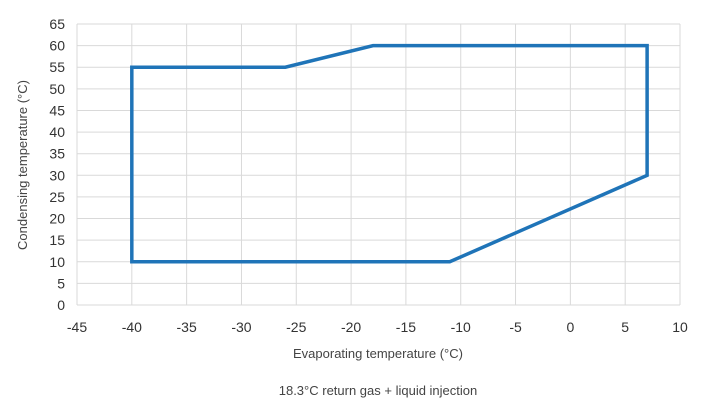  Describe the element at coordinates (680, 327) in the screenshot. I see `x-tick-label-11: 10` at that location.